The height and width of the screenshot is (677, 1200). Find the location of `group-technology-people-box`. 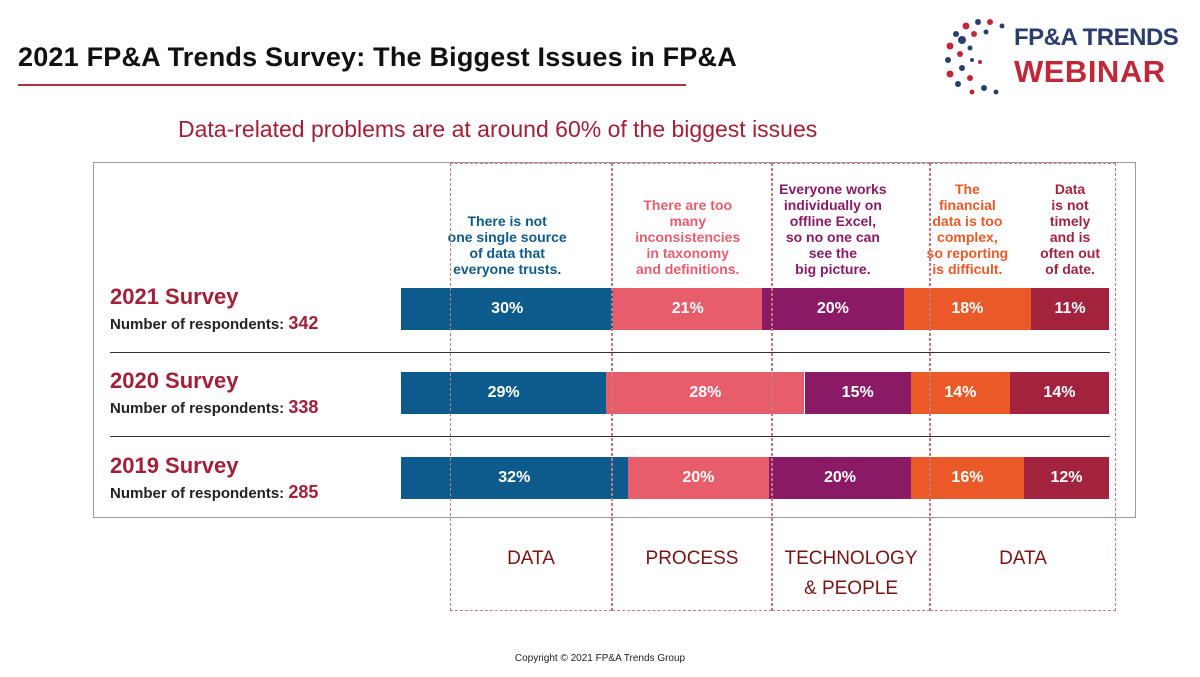

group-technology-people-box is located at coordinates (851, 387).